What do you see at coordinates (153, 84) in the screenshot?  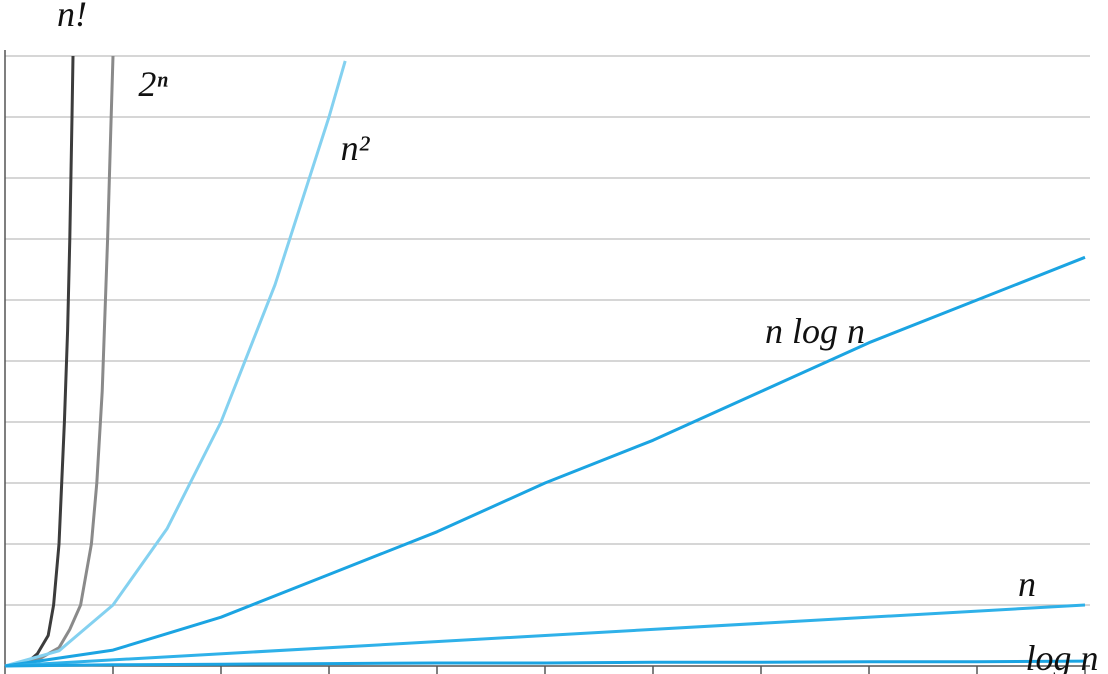 I see `series-label: 2ⁿ` at bounding box center [153, 84].